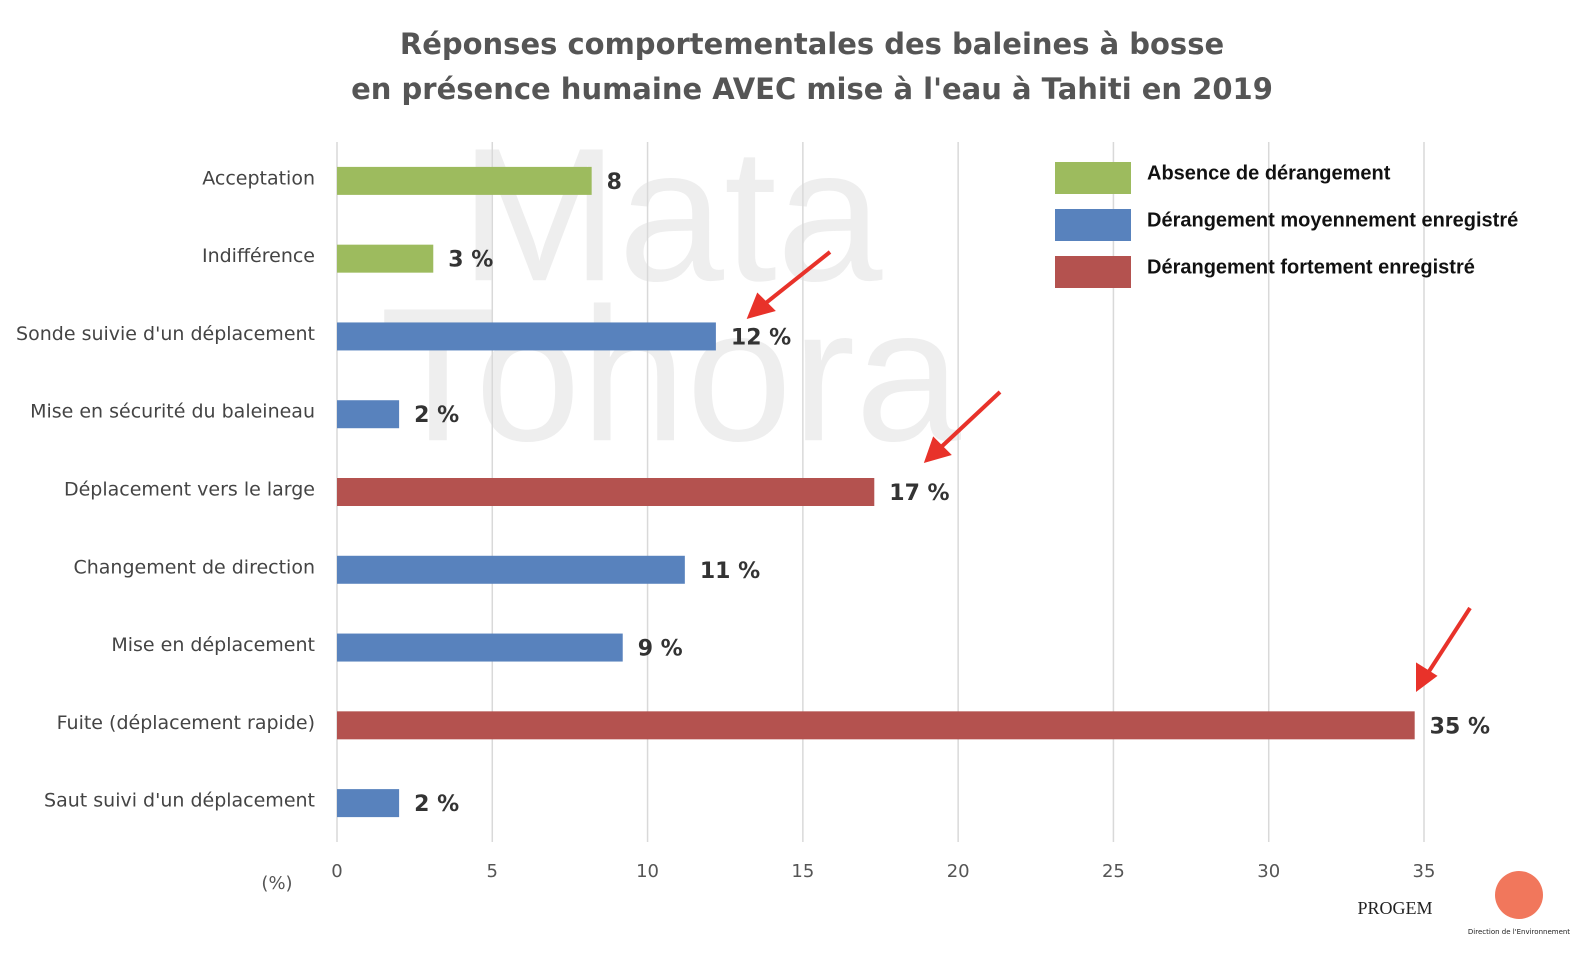 This screenshot has width=1594, height=956. What do you see at coordinates (647, 871) in the screenshot?
I see `x-tick-label: 10` at bounding box center [647, 871].